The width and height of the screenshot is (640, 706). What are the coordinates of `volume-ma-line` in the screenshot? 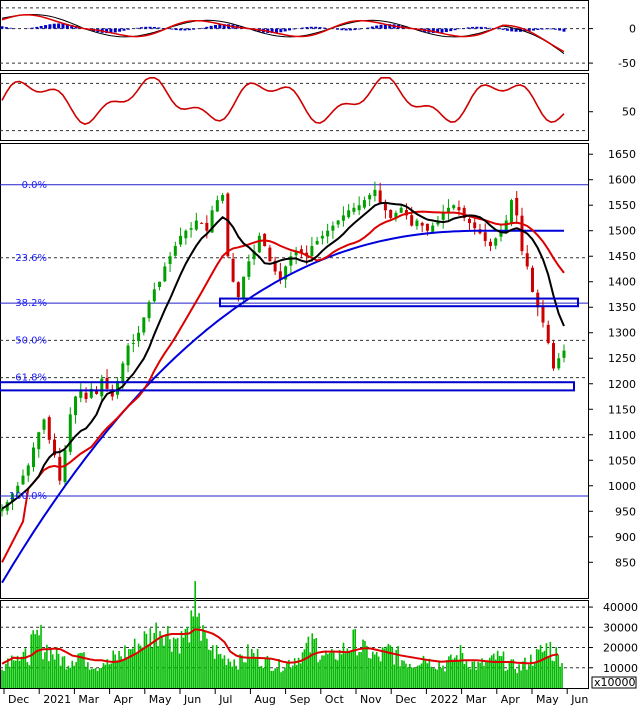 It's located at (280, 646).